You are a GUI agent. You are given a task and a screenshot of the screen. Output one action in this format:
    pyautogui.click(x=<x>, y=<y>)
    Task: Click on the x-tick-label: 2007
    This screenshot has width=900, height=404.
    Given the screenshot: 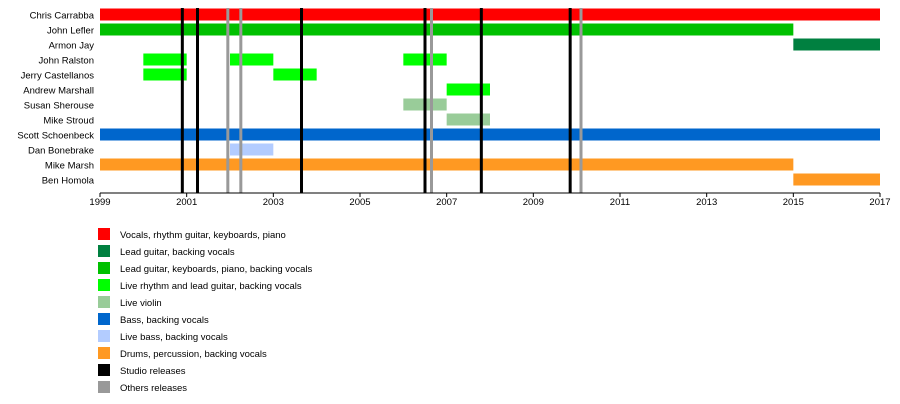 What is the action you would take?
    pyautogui.click(x=446, y=202)
    